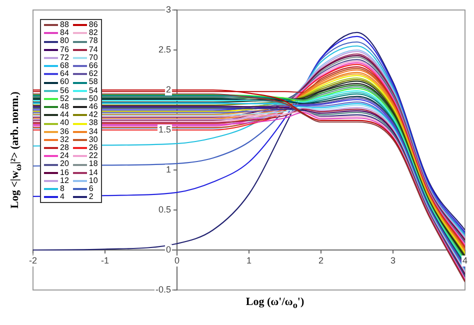 Image resolution: width=474 pixels, height=325 pixels. Describe the element at coordinates (93, 115) in the screenshot. I see `legend-label: 42` at that location.